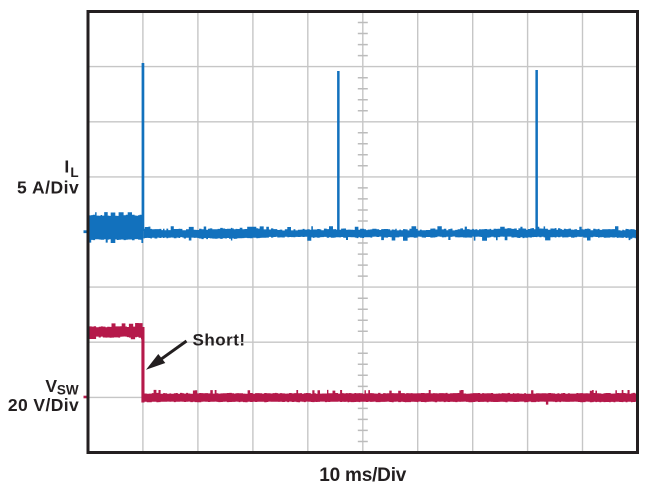  What do you see at coordinates (68, 390) in the screenshot?
I see `svg-text: SW` at bounding box center [68, 390].